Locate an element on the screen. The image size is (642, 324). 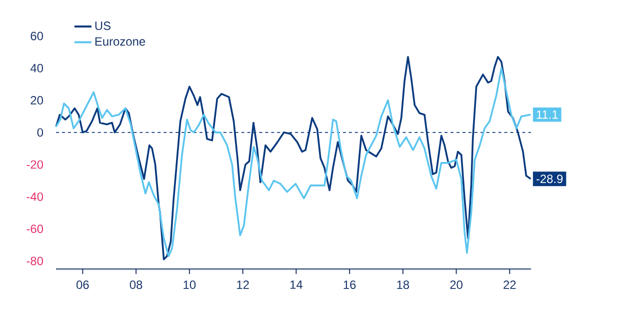
annotation: -28.9 is located at coordinates (549, 179).